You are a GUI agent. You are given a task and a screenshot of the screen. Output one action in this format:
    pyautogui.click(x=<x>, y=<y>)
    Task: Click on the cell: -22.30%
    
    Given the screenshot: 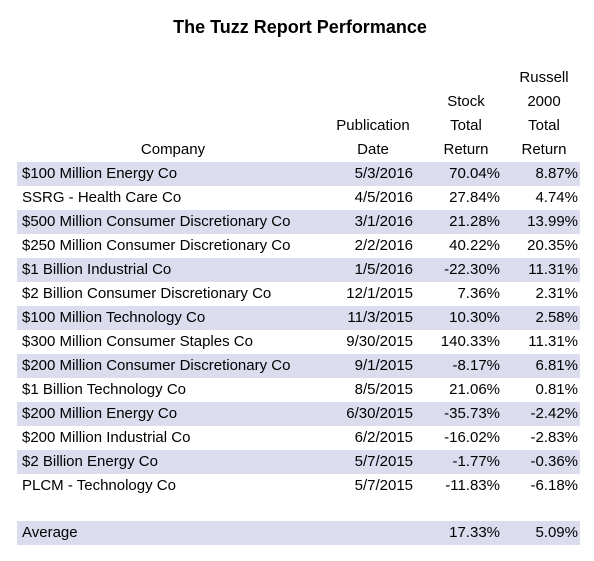 What is the action you would take?
    pyautogui.click(x=472, y=269)
    